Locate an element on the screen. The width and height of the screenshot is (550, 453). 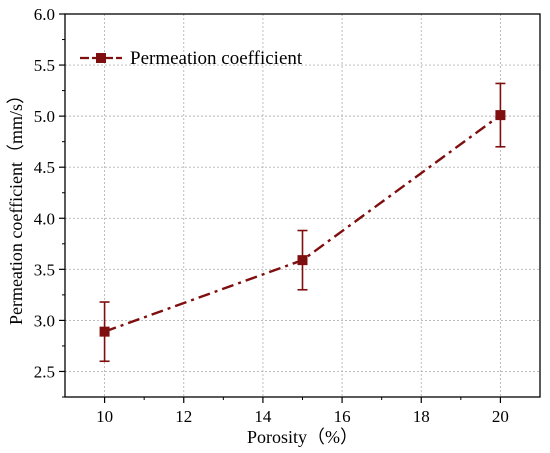
legend-marker is located at coordinates (101, 58).